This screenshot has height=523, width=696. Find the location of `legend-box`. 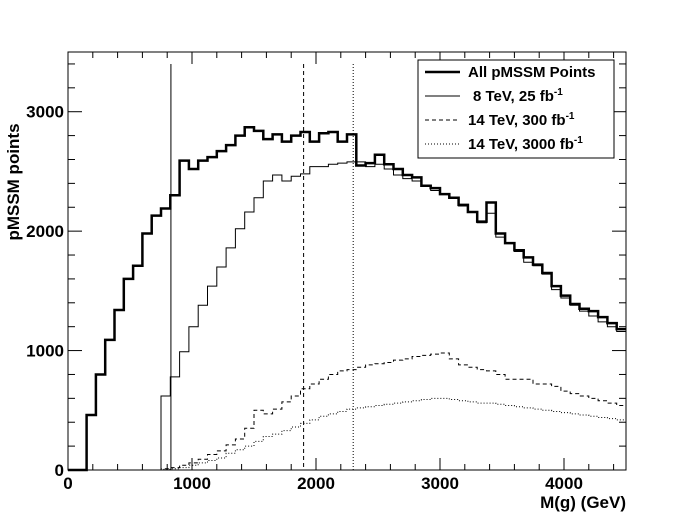

legend-box is located at coordinates (516, 109).